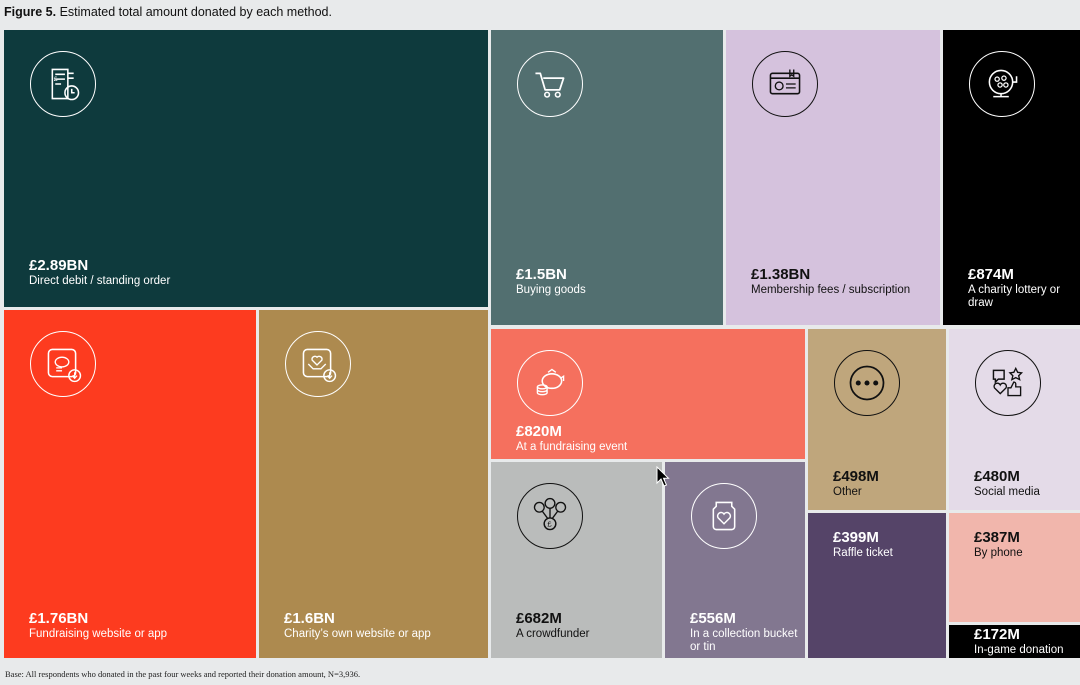 The height and width of the screenshot is (685, 1080). Describe the element at coordinates (130, 484) in the screenshot. I see `treemap-tile-fundraising-website: £1.76BN Fundraising website or app` at that location.